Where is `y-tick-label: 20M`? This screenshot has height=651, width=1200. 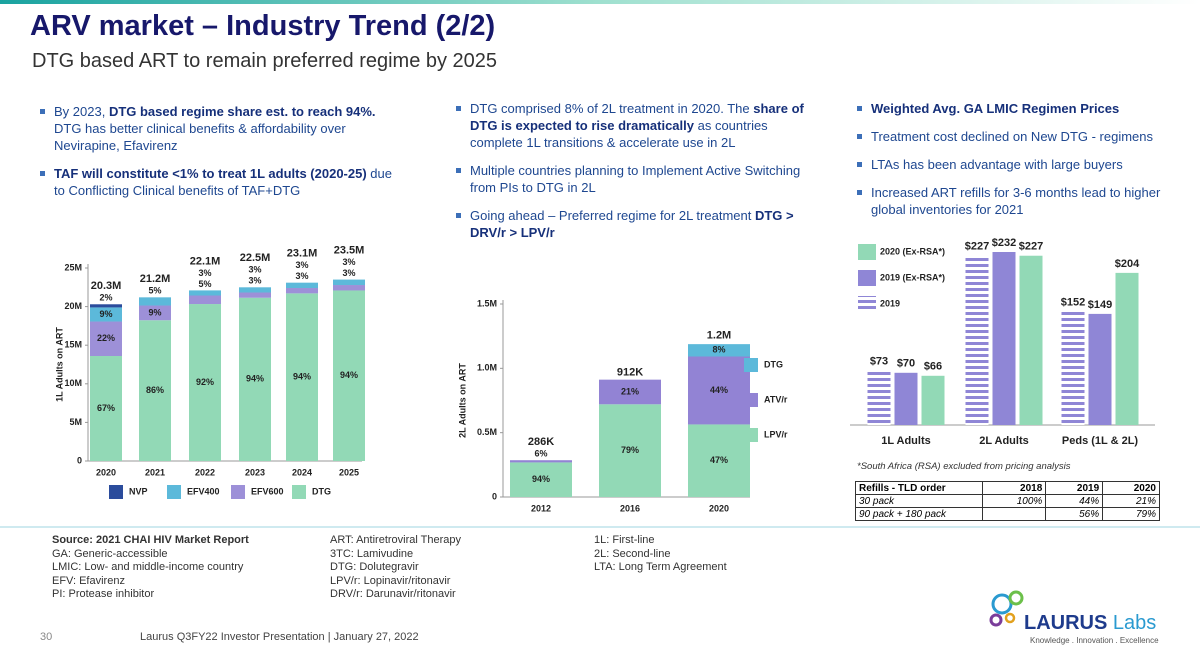 y-tick-label: 20M is located at coordinates (73, 306).